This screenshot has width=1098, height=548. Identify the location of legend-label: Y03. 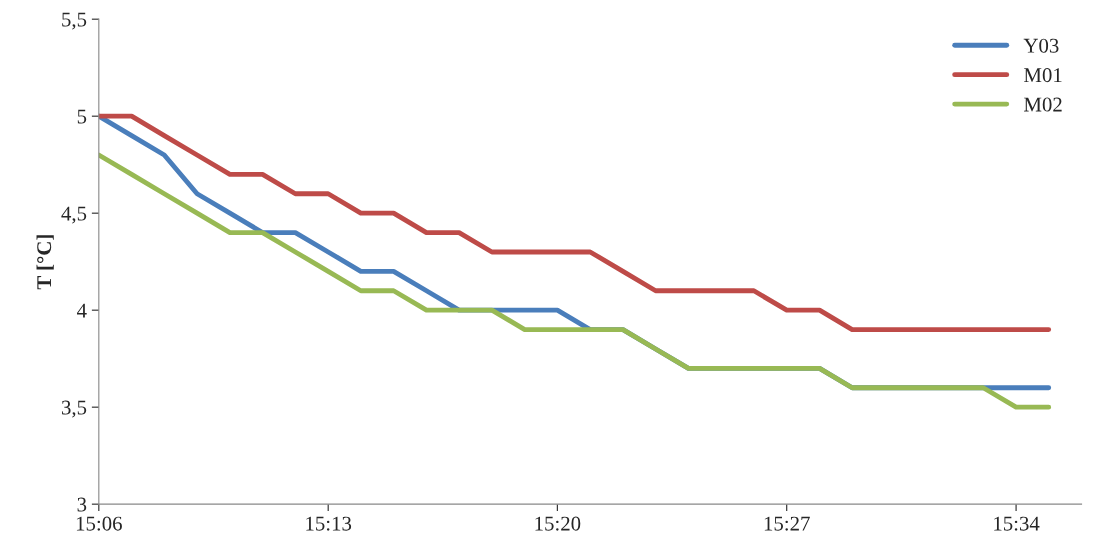
(1041, 45).